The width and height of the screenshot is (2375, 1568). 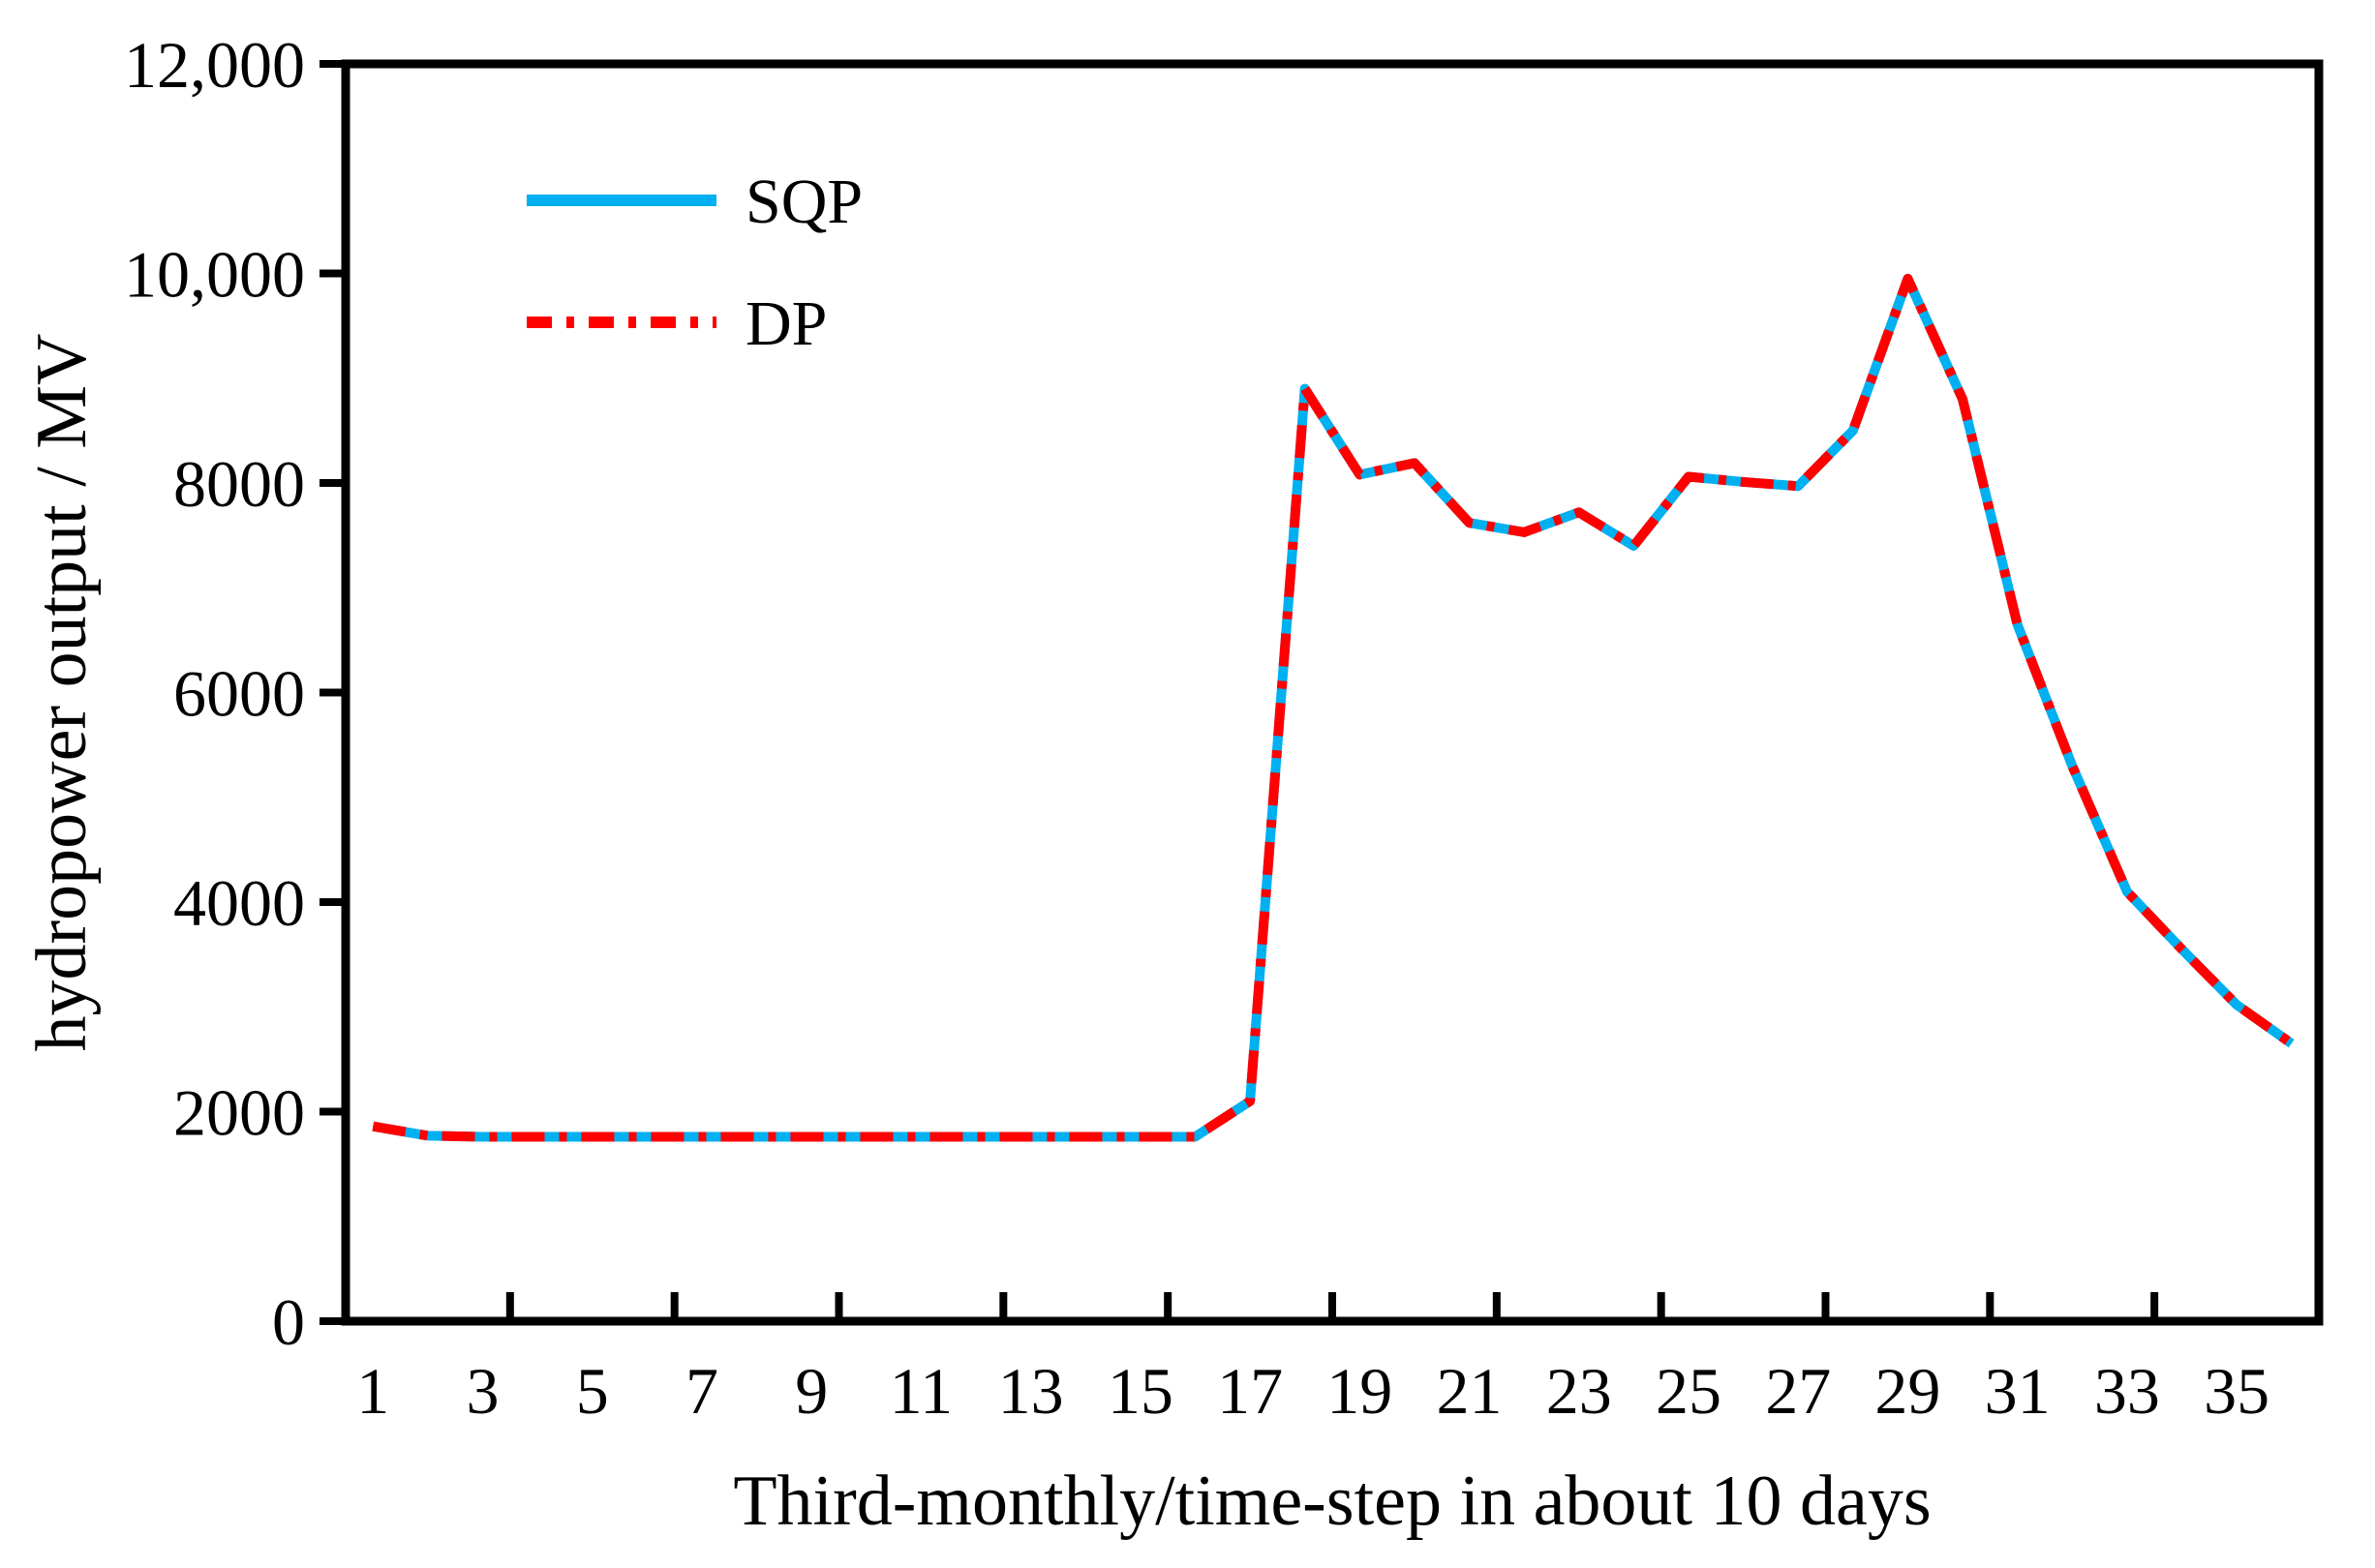 What do you see at coordinates (62, 693) in the screenshot?
I see `y-axis-title: hydropower output / MV` at bounding box center [62, 693].